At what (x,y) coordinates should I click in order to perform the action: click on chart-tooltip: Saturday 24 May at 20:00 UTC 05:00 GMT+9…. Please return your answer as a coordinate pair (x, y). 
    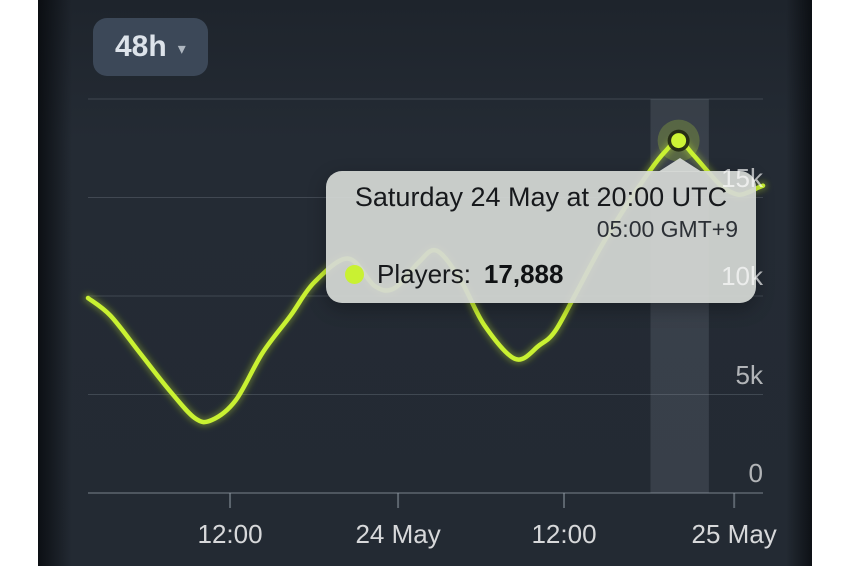
    Looking at the image, I should click on (541, 237).